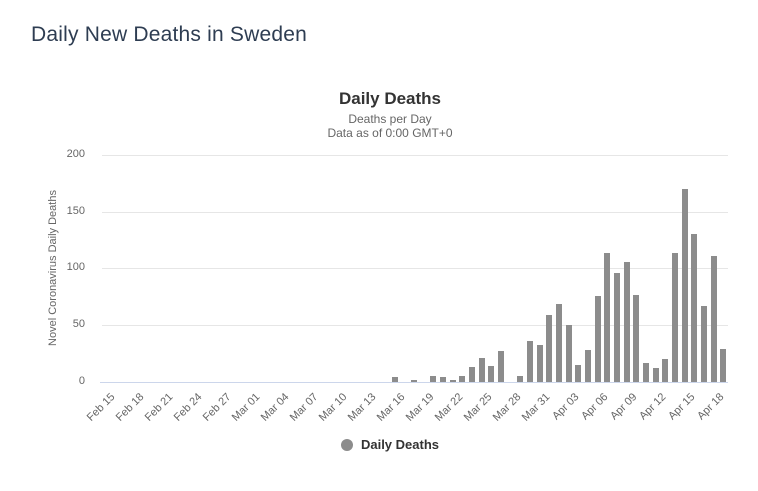 The height and width of the screenshot is (491, 758). I want to click on x-tick-label-mar-01: Mar 01, so click(246, 407).